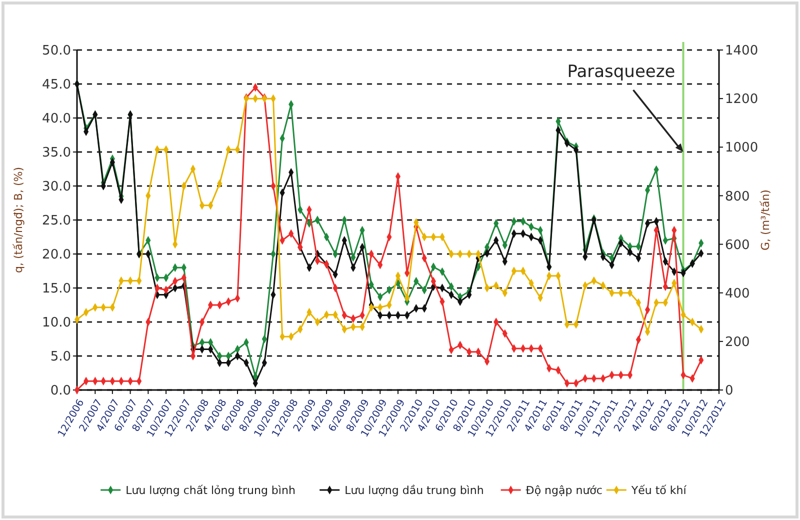 The height and width of the screenshot is (520, 800). Describe the element at coordinates (56, 221) in the screenshot. I see `y-tick-label: 25.0` at that location.